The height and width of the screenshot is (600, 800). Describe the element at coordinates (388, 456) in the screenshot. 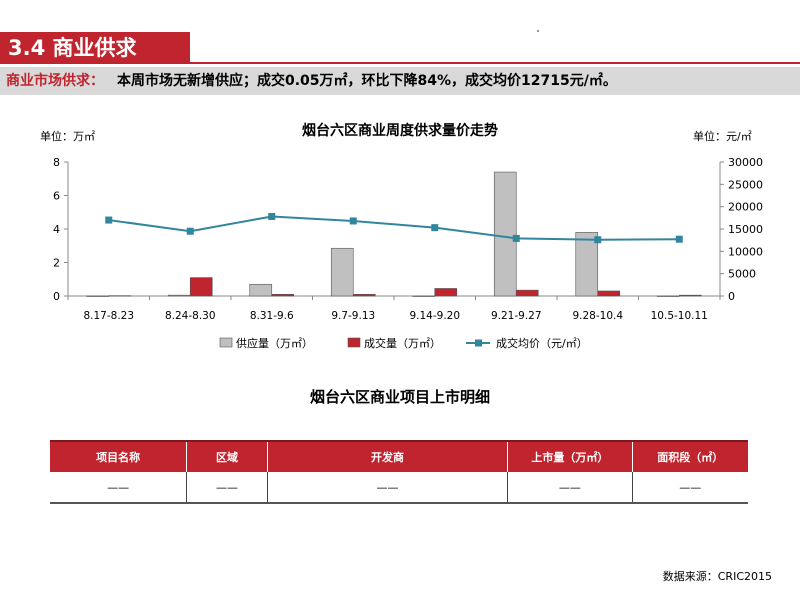

I see `header-developer: 开发商` at that location.